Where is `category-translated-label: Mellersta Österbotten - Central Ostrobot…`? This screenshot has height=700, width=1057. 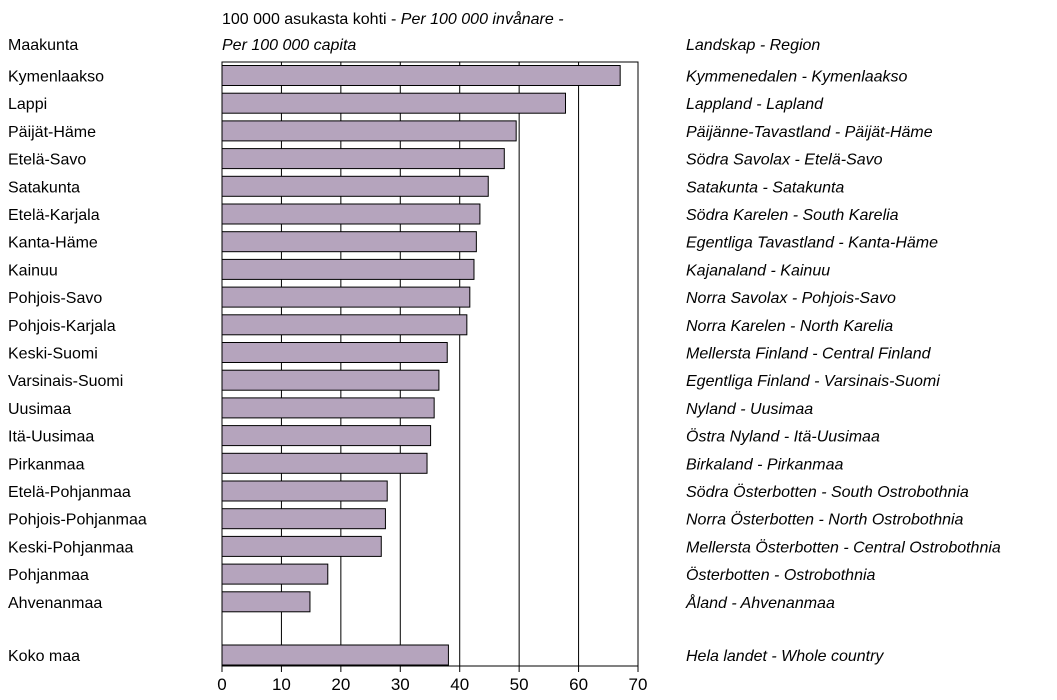 category-translated-label: Mellersta Österbotten - Central Ostrobot… is located at coordinates (843, 547).